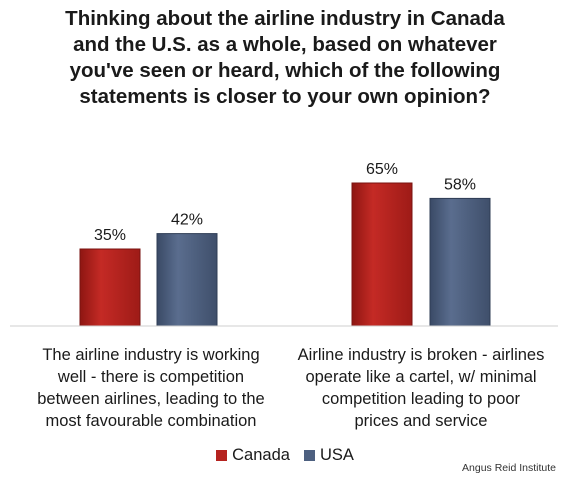 This screenshot has width=570, height=480. Describe the element at coordinates (460, 184) in the screenshot. I see `data-label: 58%` at that location.